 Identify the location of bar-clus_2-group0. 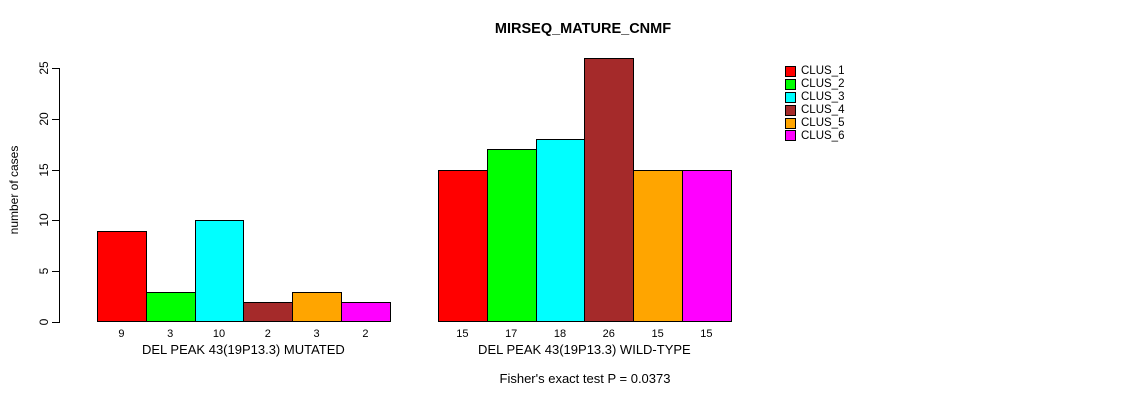
(170, 306).